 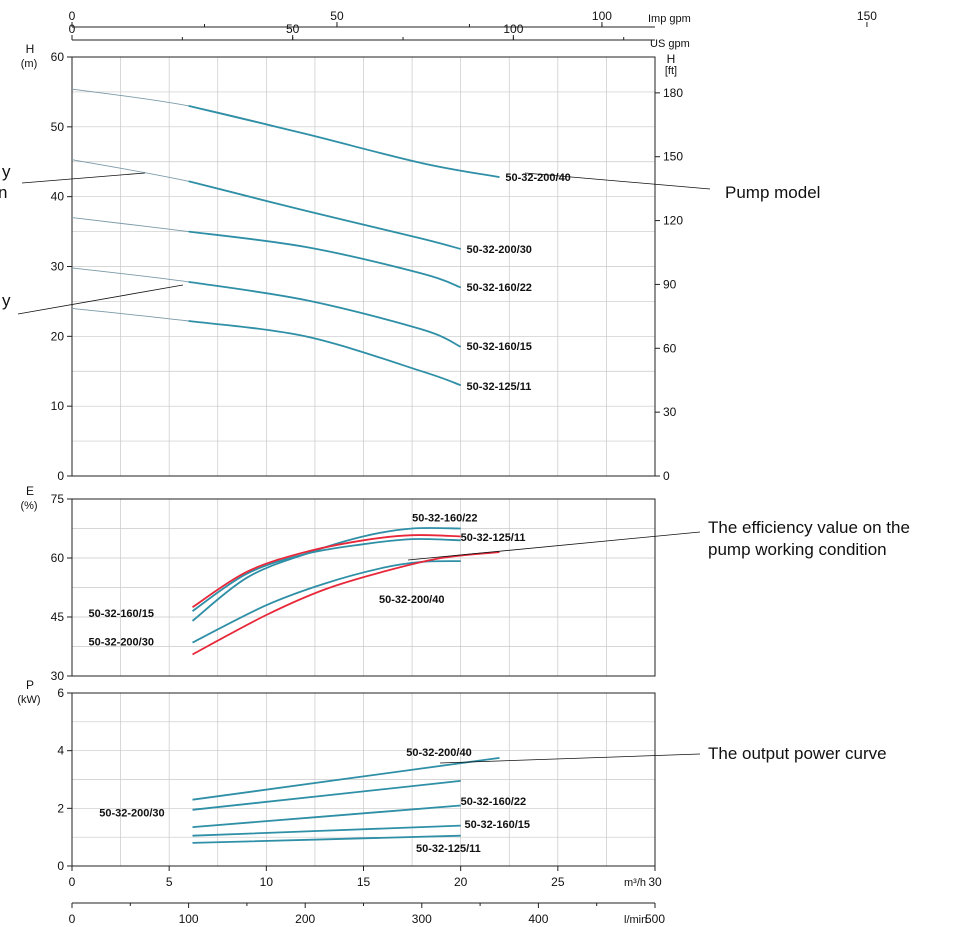 What do you see at coordinates (444, 518) in the screenshot?
I see `efficiency-curve-label: 50-32-160/22` at bounding box center [444, 518].